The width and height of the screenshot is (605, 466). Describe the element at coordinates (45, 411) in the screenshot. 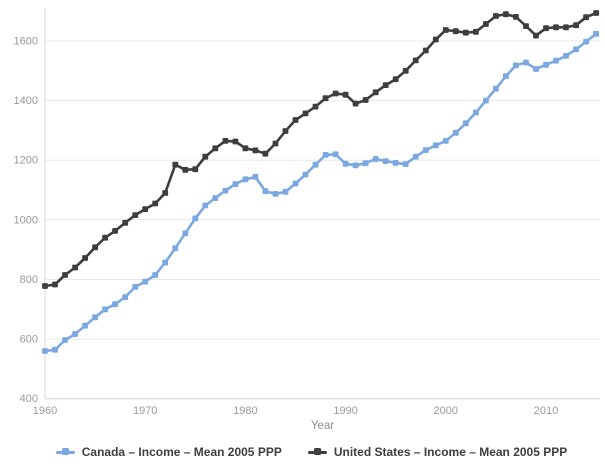

I see `x-tick-label: 1960` at that location.